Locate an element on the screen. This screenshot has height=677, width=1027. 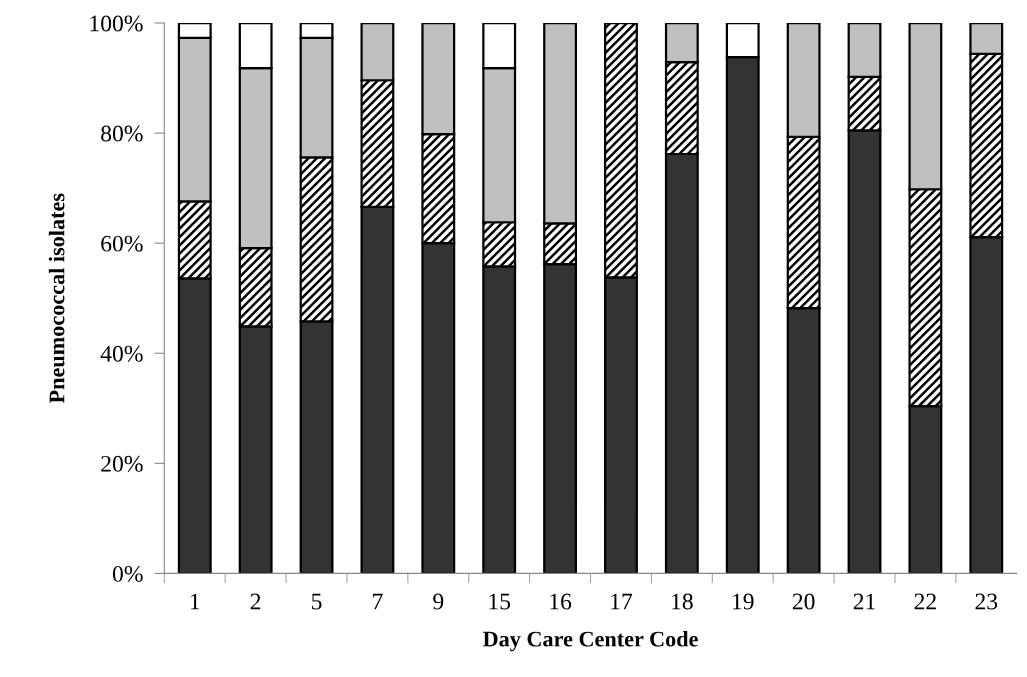
x-tick-label: 21 is located at coordinates (864, 601).